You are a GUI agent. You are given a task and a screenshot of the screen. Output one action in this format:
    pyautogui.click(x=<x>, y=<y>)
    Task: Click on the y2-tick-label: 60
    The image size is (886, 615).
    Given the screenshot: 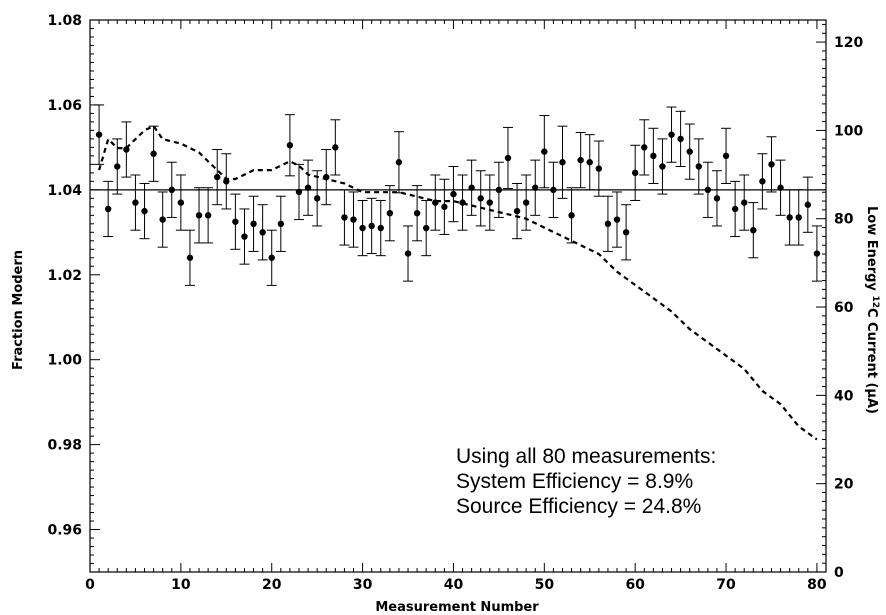 What is the action you would take?
    pyautogui.click(x=844, y=308)
    